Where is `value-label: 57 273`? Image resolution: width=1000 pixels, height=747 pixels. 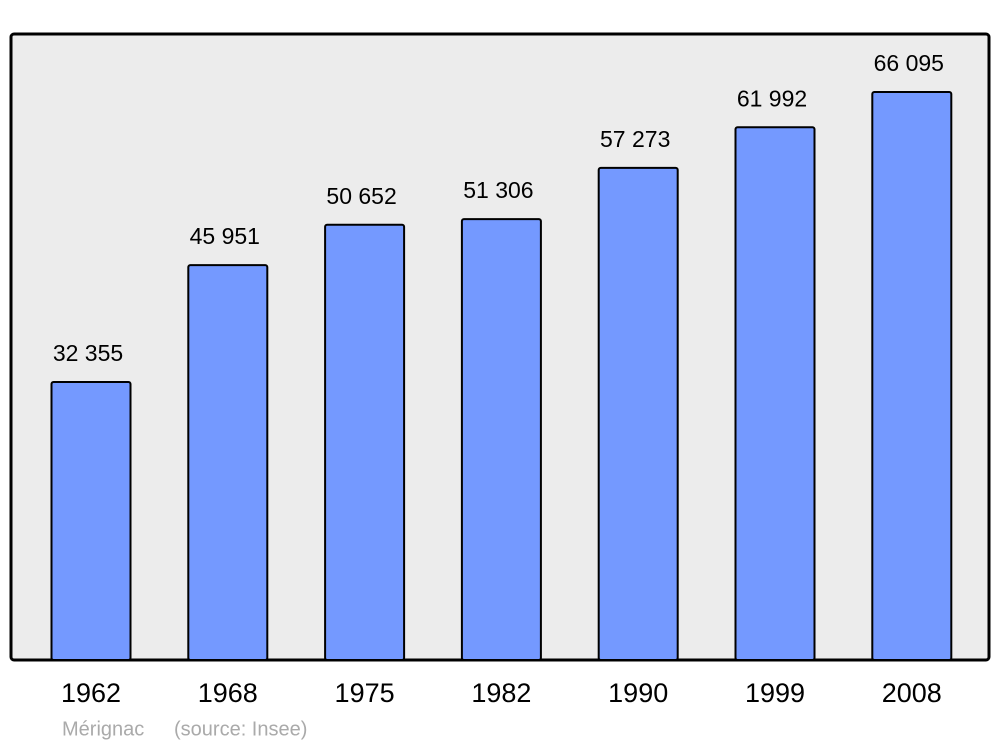 value-label: 57 273 is located at coordinates (635, 139).